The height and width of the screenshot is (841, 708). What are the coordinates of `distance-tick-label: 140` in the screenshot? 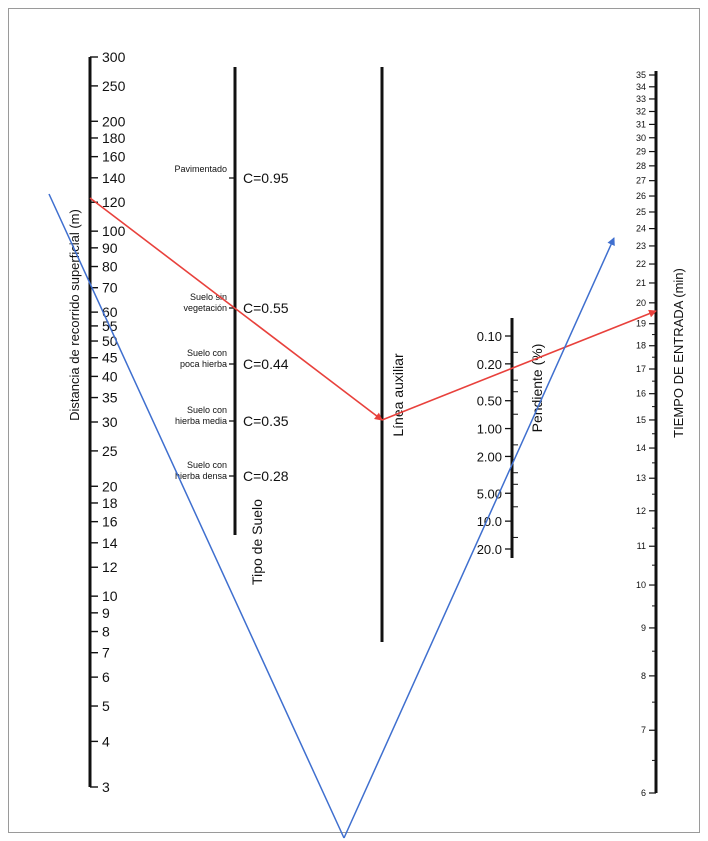 It's located at (114, 178).